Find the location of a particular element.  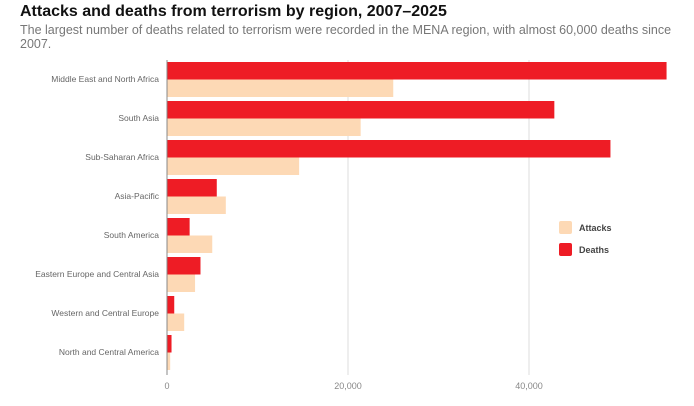

x-tick-label: 0 is located at coordinates (166, 386).